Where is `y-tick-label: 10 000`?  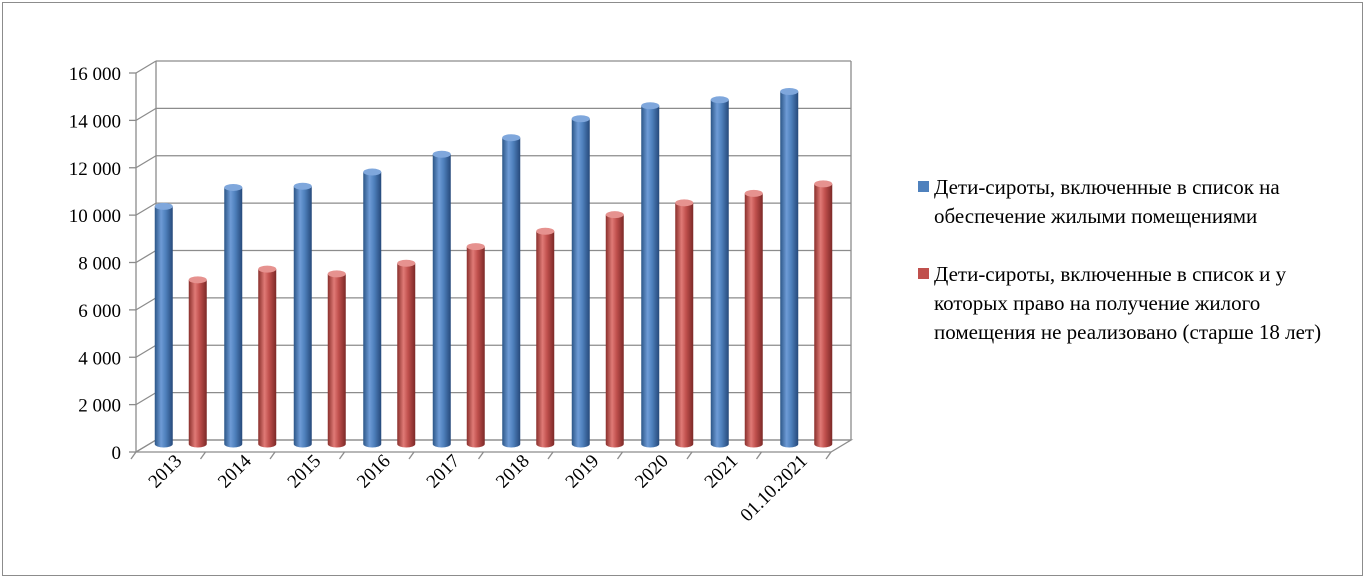 y-tick-label: 10 000 is located at coordinates (95, 216).